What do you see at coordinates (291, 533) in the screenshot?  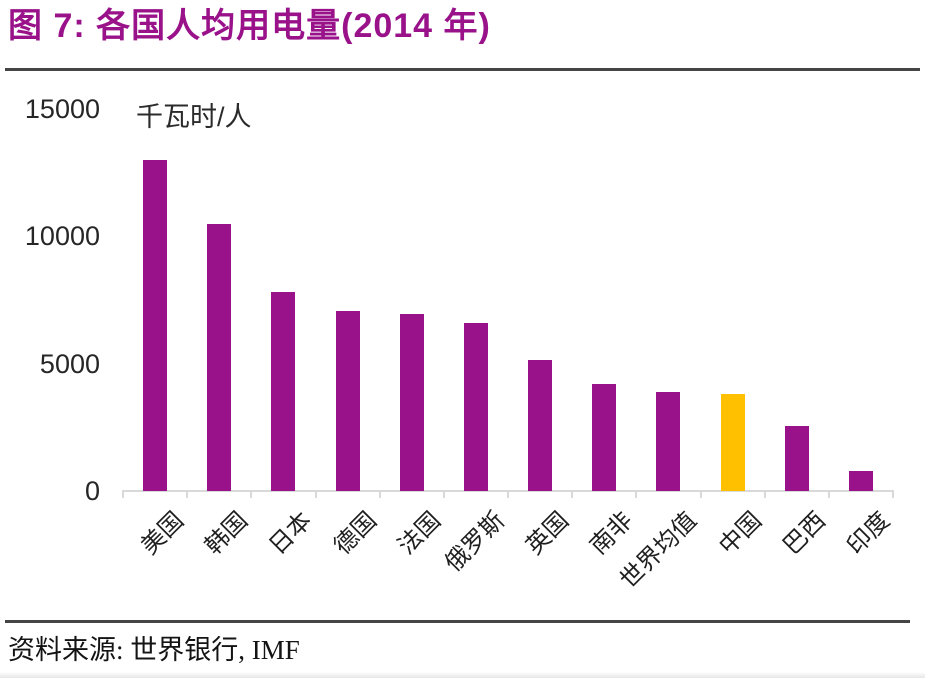 I see `x-label-japan: 日本` at bounding box center [291, 533].